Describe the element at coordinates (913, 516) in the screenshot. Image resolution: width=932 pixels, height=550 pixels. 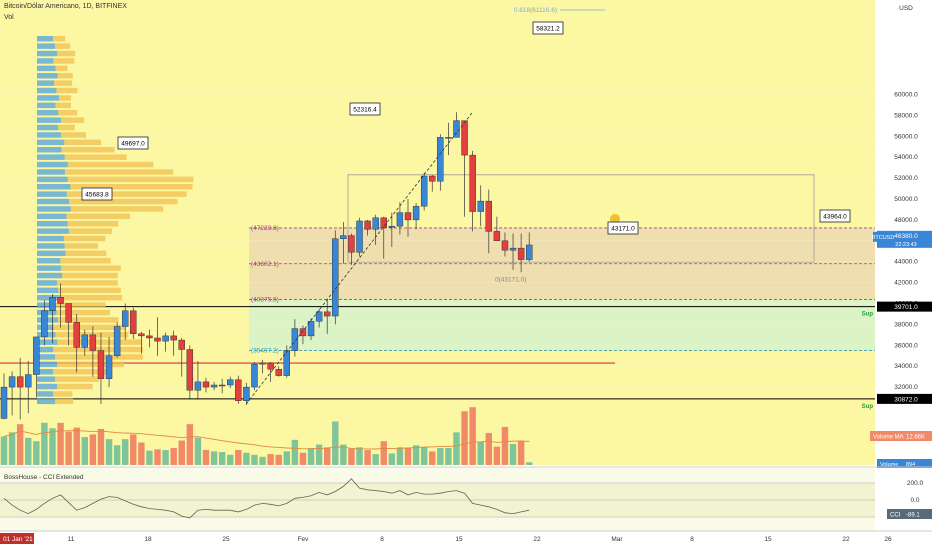
I see `cci-value: -89.1` at that location.